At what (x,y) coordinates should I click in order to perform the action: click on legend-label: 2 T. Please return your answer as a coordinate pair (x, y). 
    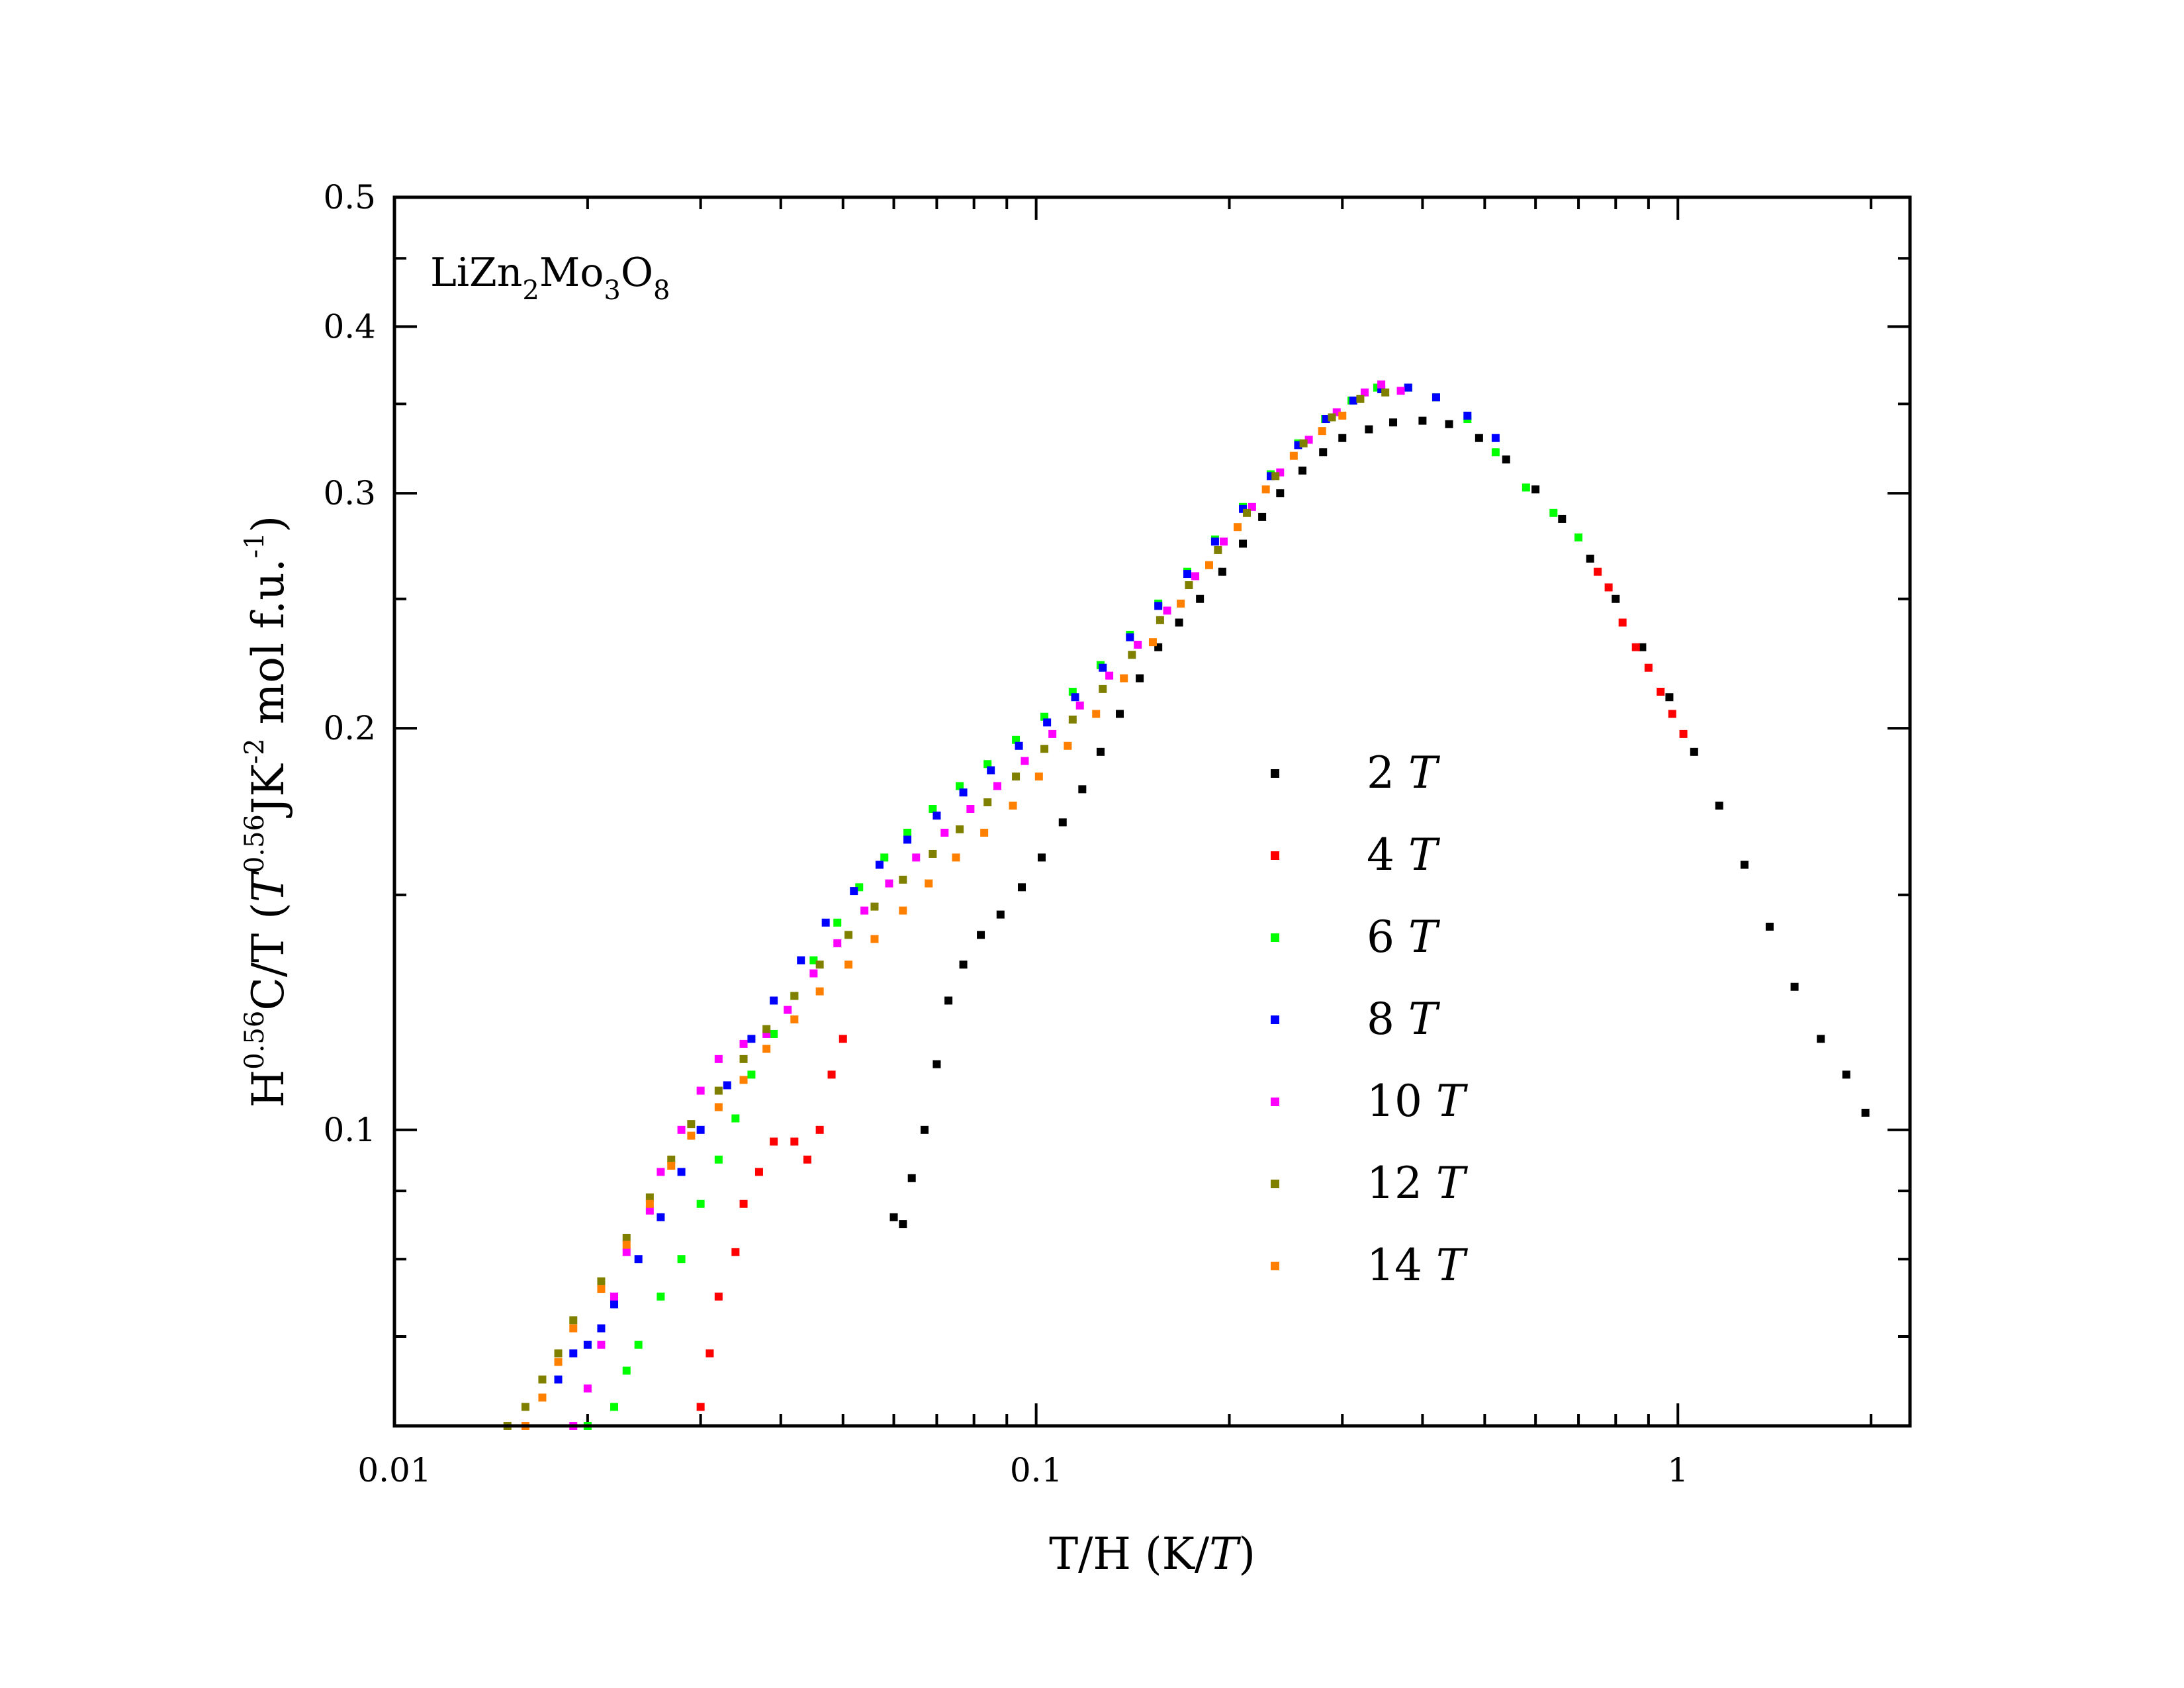
    Looking at the image, I should click on (1404, 772).